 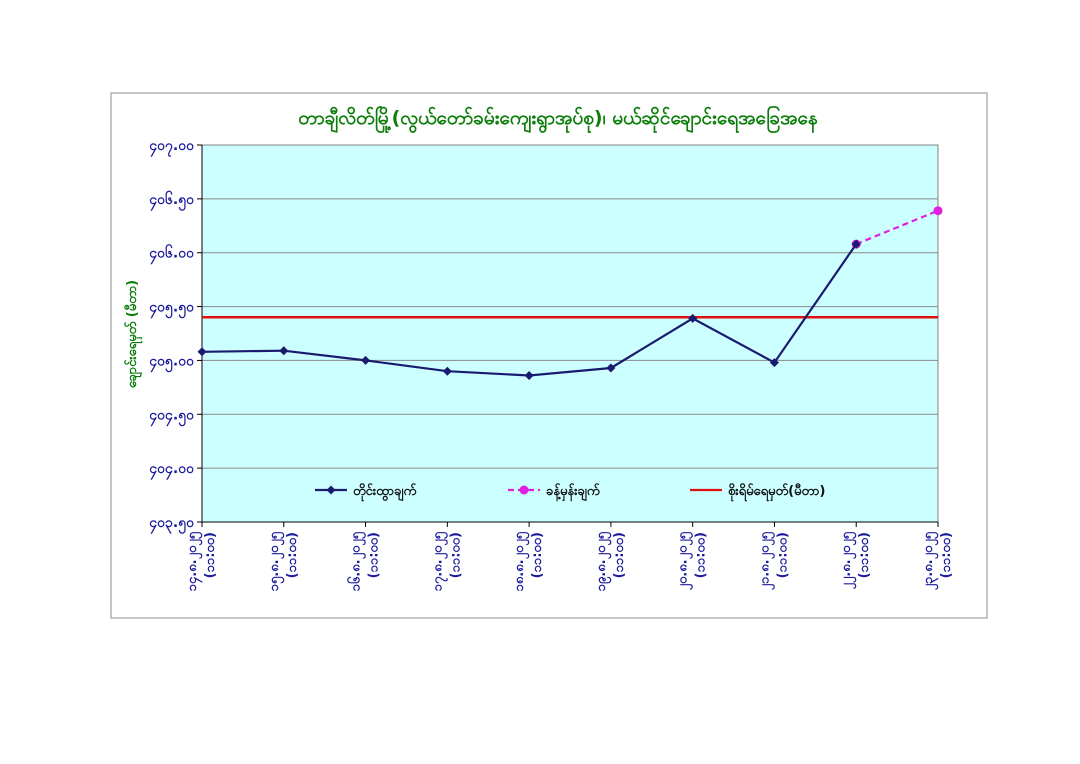 What do you see at coordinates (685, 560) in the screenshot?
I see `x-tick-date: ၂၀.၈.၂၀၂၅` at bounding box center [685, 560].